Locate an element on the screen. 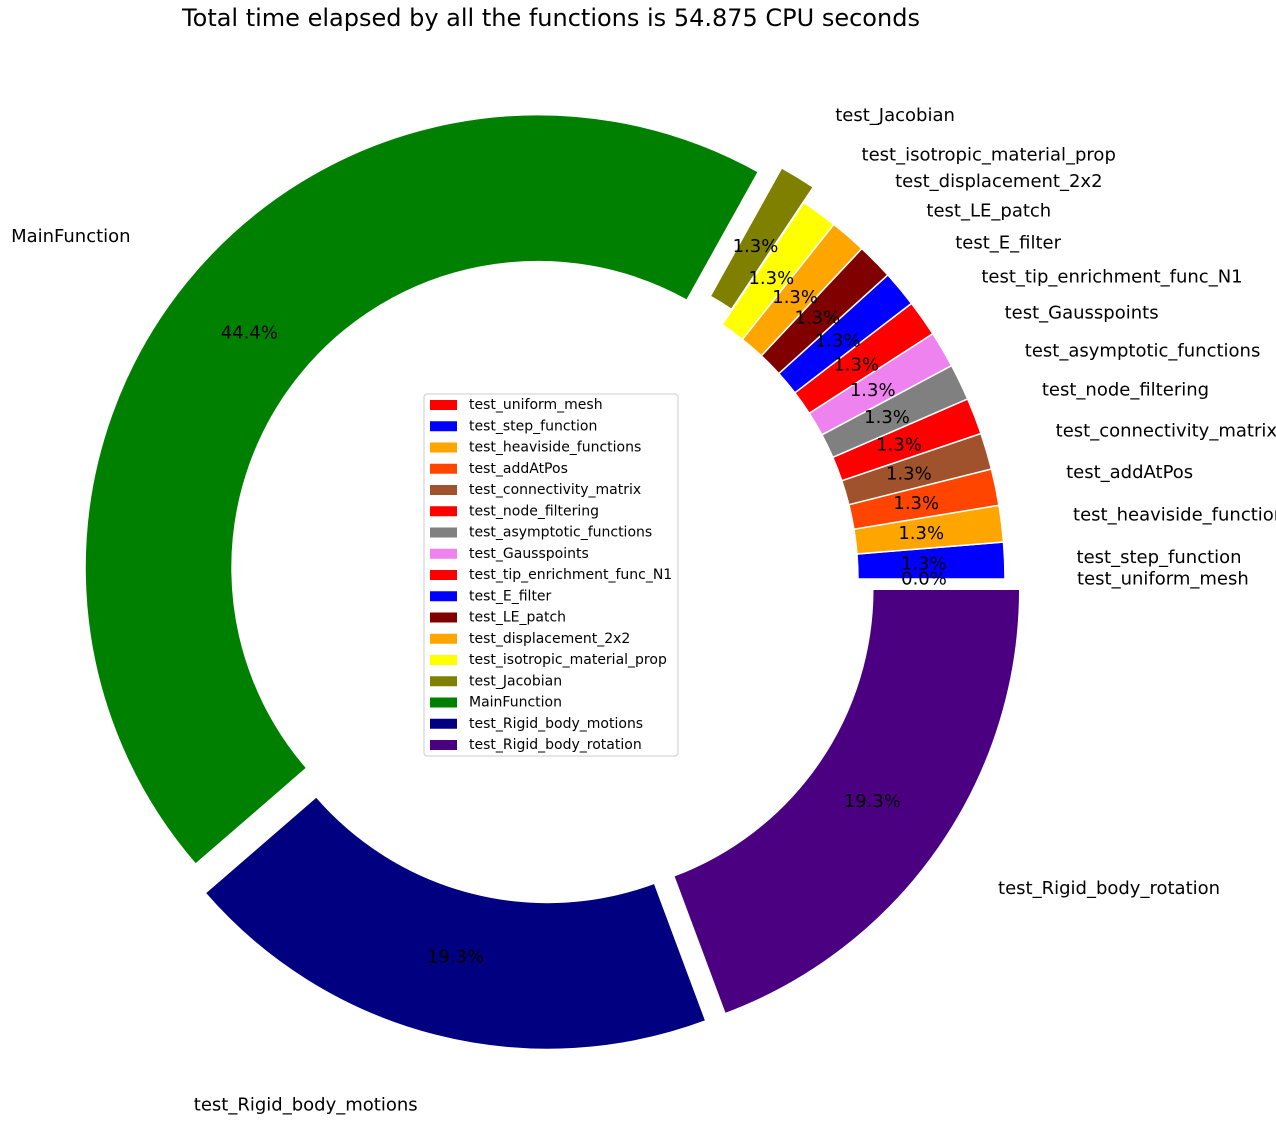  percent-label-test-displacement-2x2: 1.3% is located at coordinates (795, 297).